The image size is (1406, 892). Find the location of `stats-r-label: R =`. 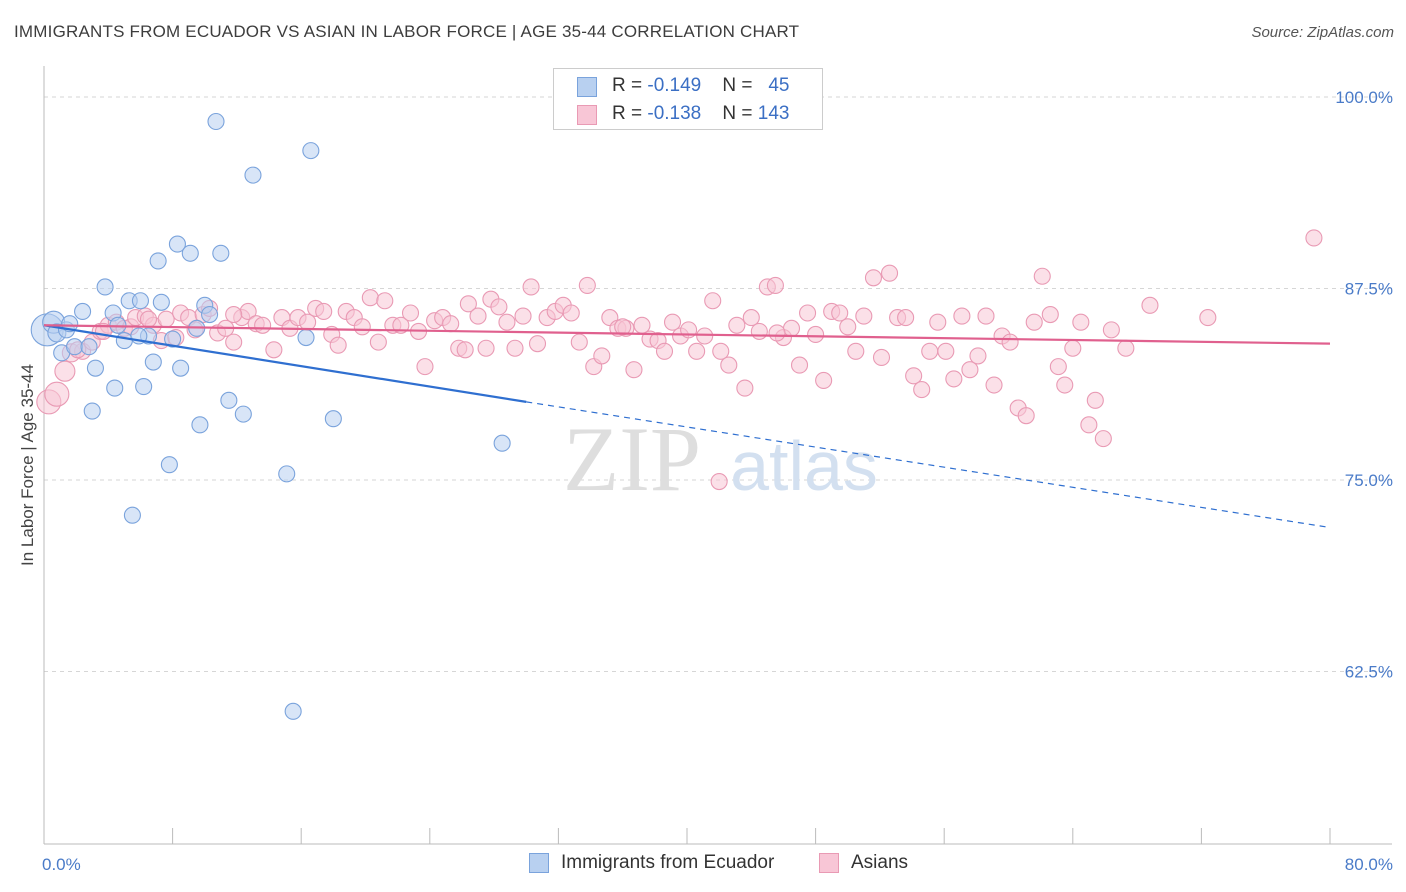

stats-r-label: R = is located at coordinates (630, 85).